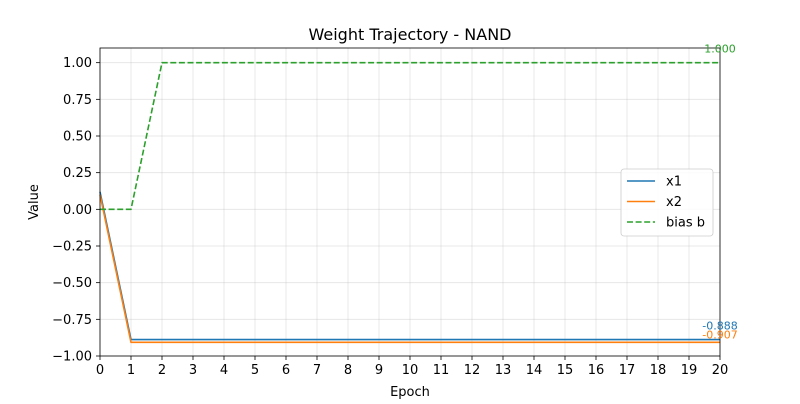 Image resolution: width=800 pixels, height=404 pixels. I want to click on legend: x1 x2 bias b, so click(667, 202).